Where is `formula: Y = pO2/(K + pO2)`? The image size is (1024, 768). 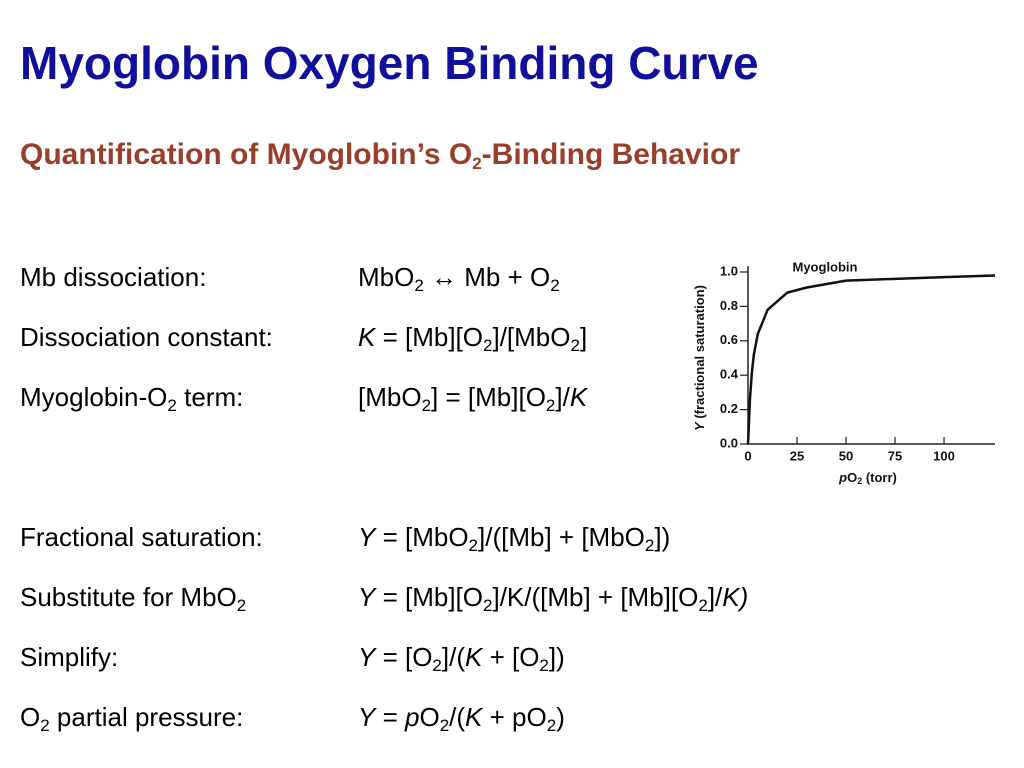
formula: Y = pO2/(K + pO2) is located at coordinates (461, 718).